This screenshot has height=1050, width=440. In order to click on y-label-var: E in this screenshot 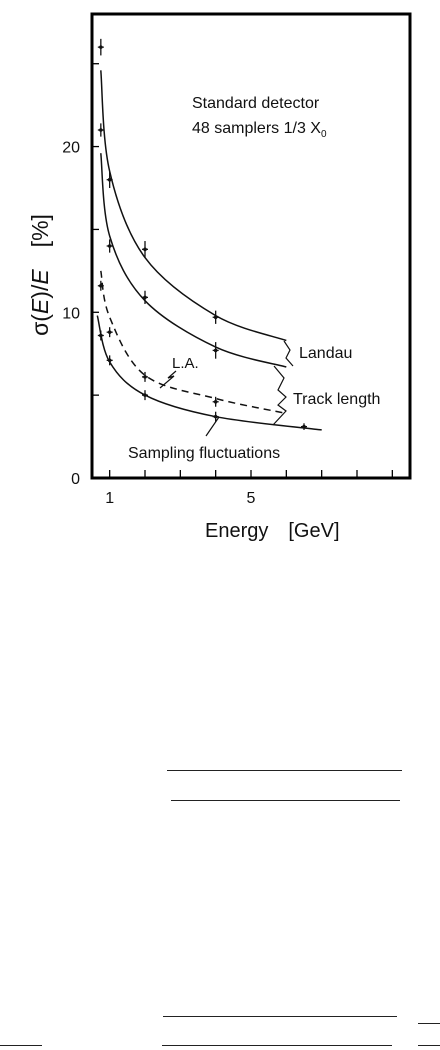, I will do `click(40, 306)`.